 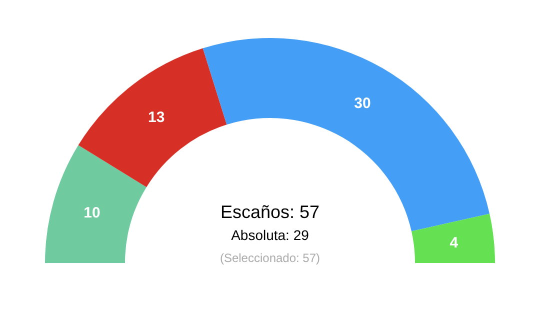 I want to click on data-label: 10, so click(x=92, y=213).